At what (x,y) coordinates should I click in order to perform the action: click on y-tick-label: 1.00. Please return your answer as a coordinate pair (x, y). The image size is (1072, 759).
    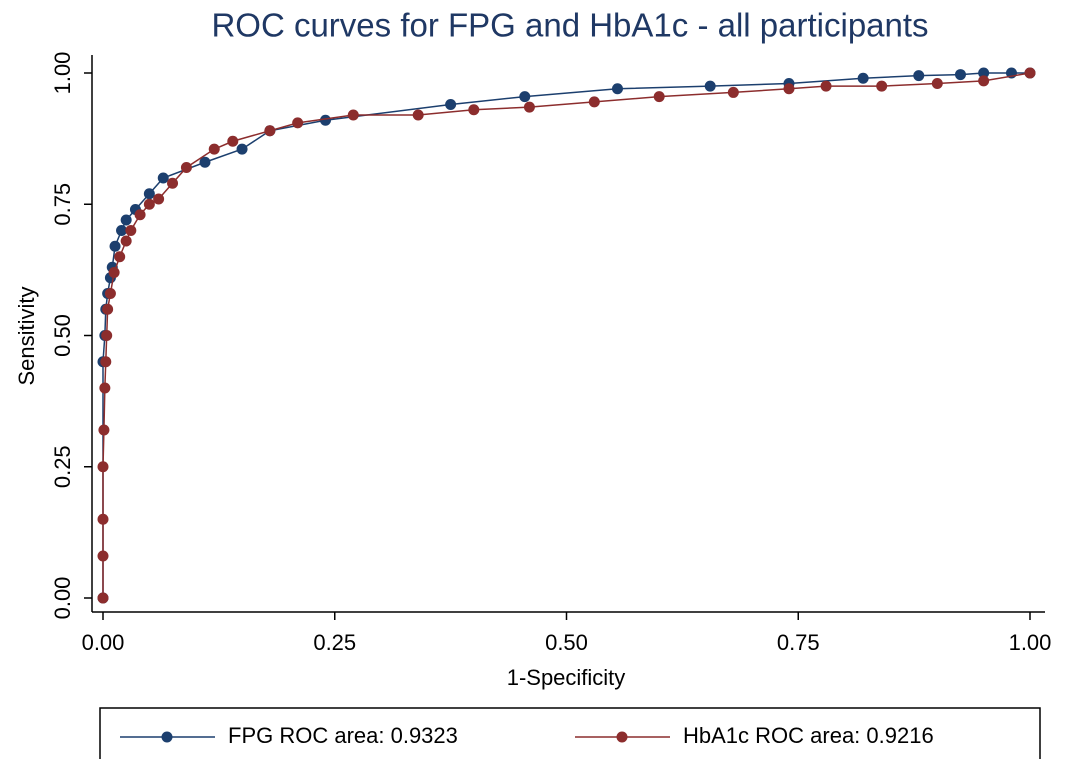
    Looking at the image, I should click on (62, 73).